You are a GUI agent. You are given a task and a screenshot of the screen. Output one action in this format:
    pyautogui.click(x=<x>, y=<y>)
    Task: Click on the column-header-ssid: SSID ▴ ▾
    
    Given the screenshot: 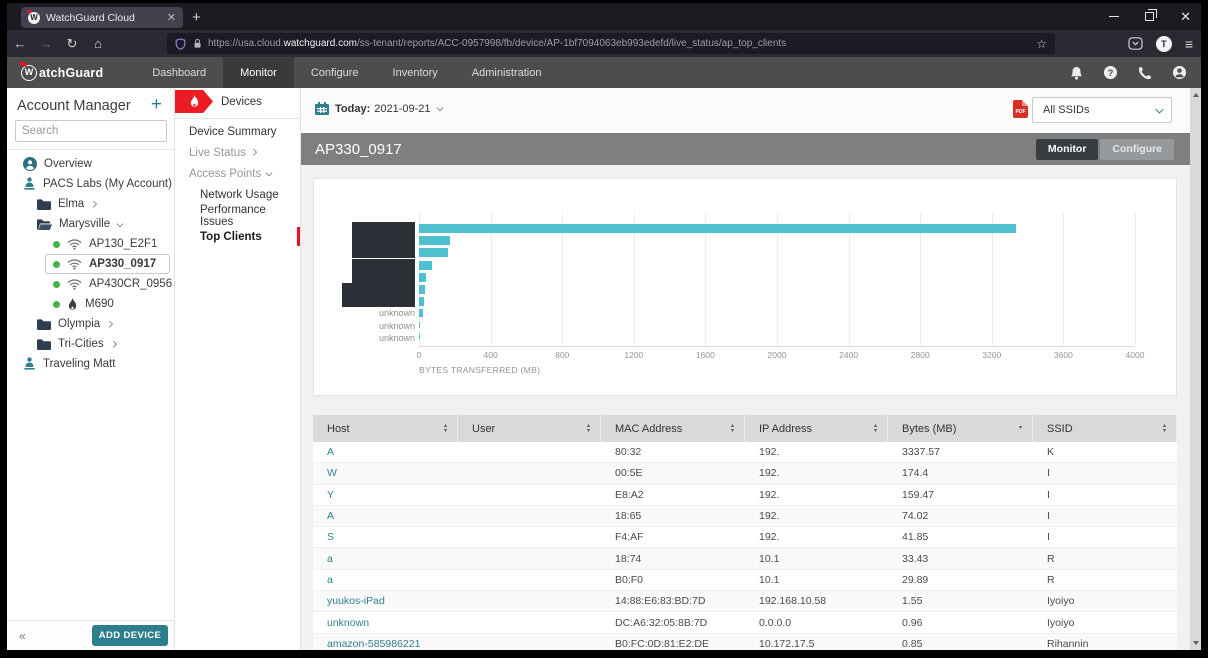 What is the action you would take?
    pyautogui.click(x=1105, y=428)
    